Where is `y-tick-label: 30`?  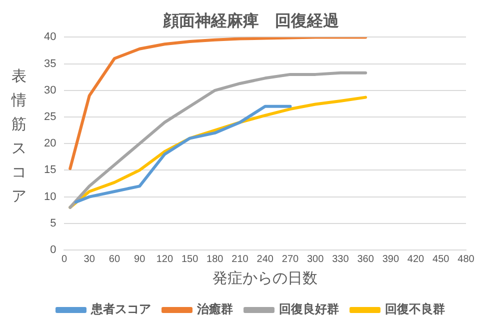 y-tick-label: 30 is located at coordinates (50, 90).